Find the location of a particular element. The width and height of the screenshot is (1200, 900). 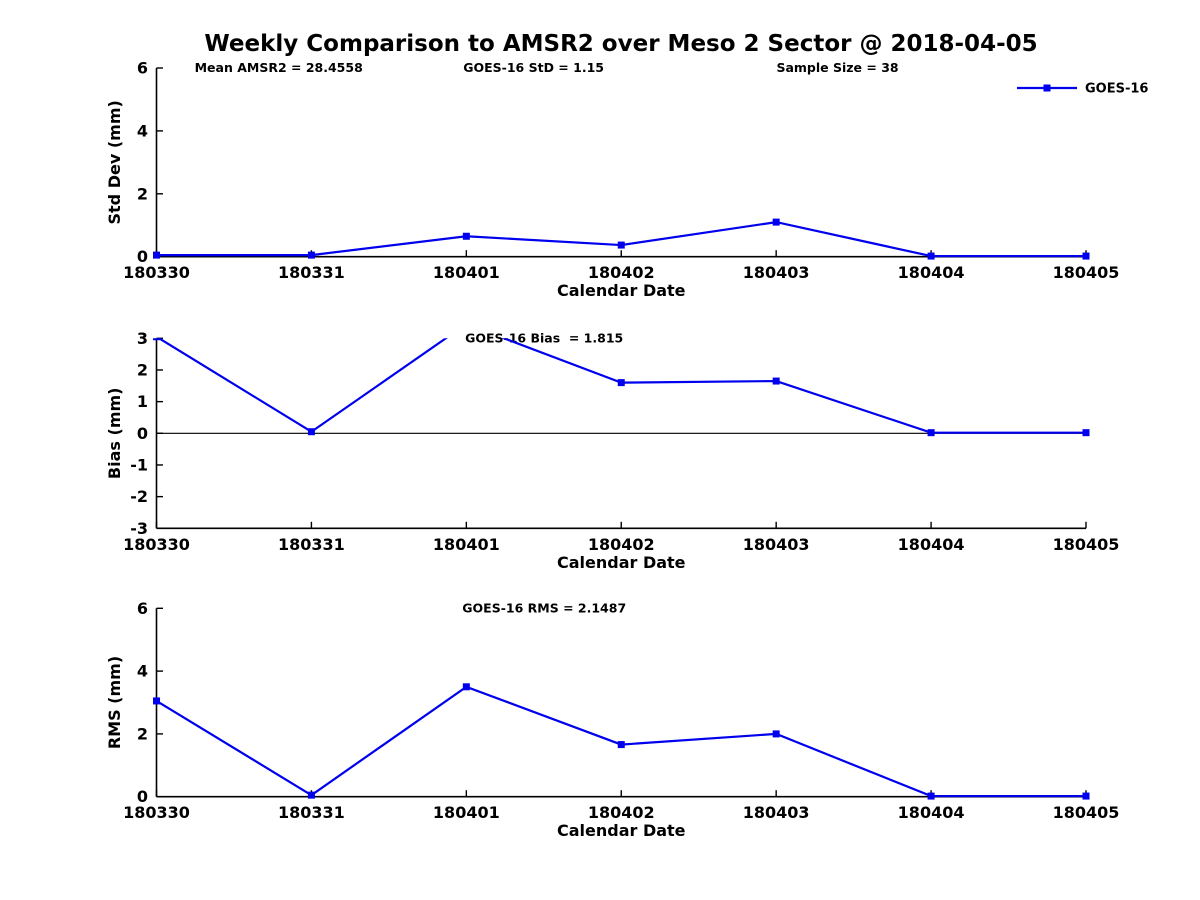

subplot-annotation: GOES-16 Bias = 1.815 is located at coordinates (544, 337).